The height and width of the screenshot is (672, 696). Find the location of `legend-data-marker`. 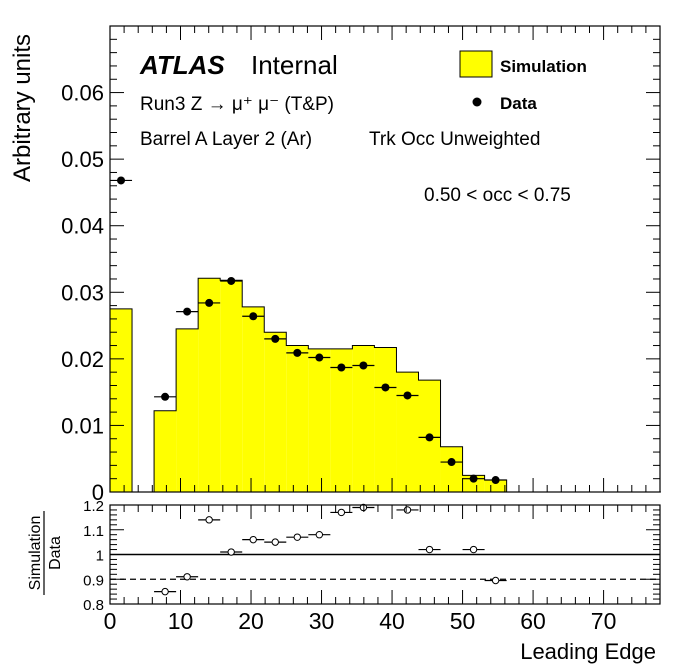

legend-data-marker is located at coordinates (477, 102).